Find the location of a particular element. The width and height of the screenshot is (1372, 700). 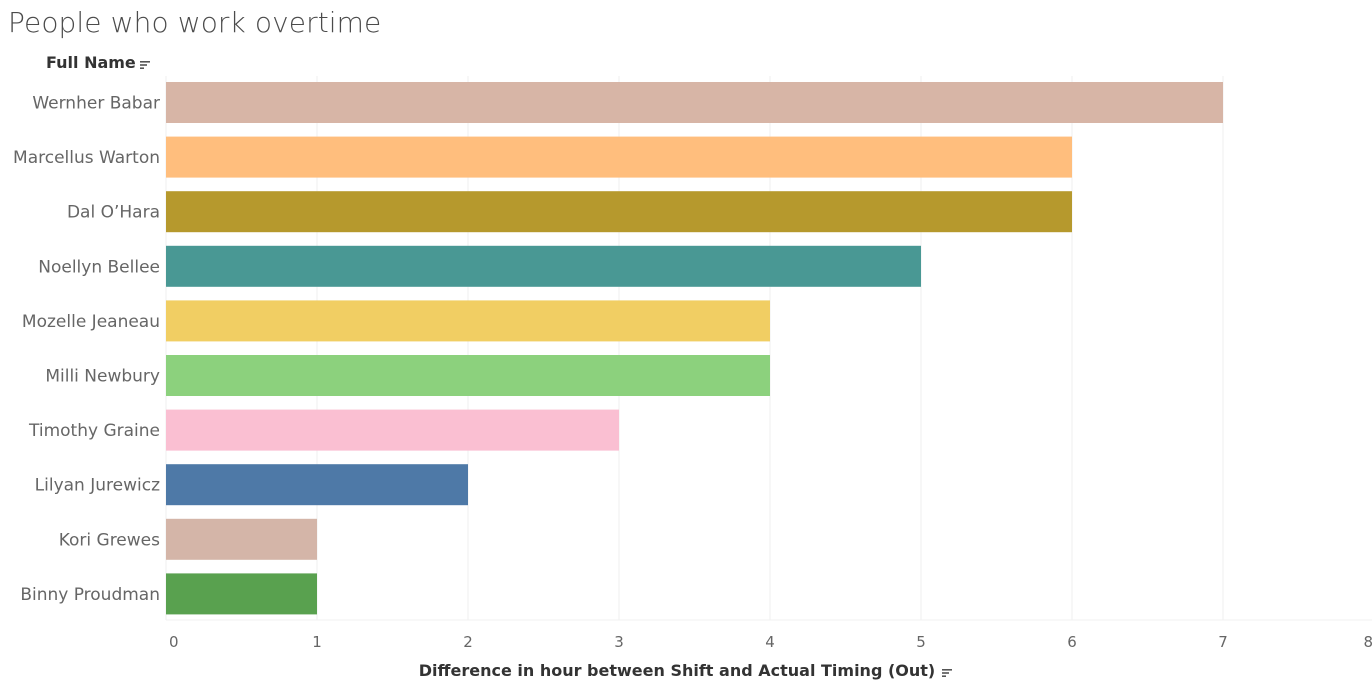

category-label: Noellyn Bellee is located at coordinates (99, 267).